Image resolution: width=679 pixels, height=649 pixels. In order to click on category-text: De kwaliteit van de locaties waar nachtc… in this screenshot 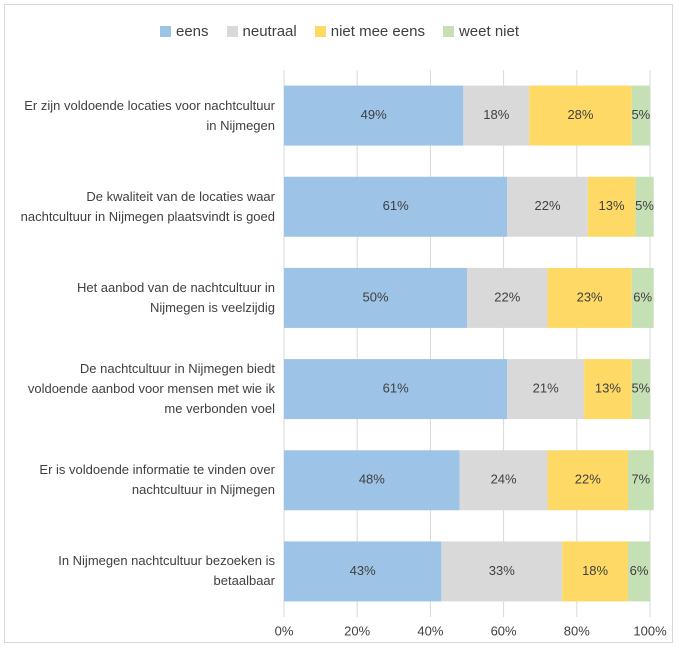, I will do `click(147, 206)`.